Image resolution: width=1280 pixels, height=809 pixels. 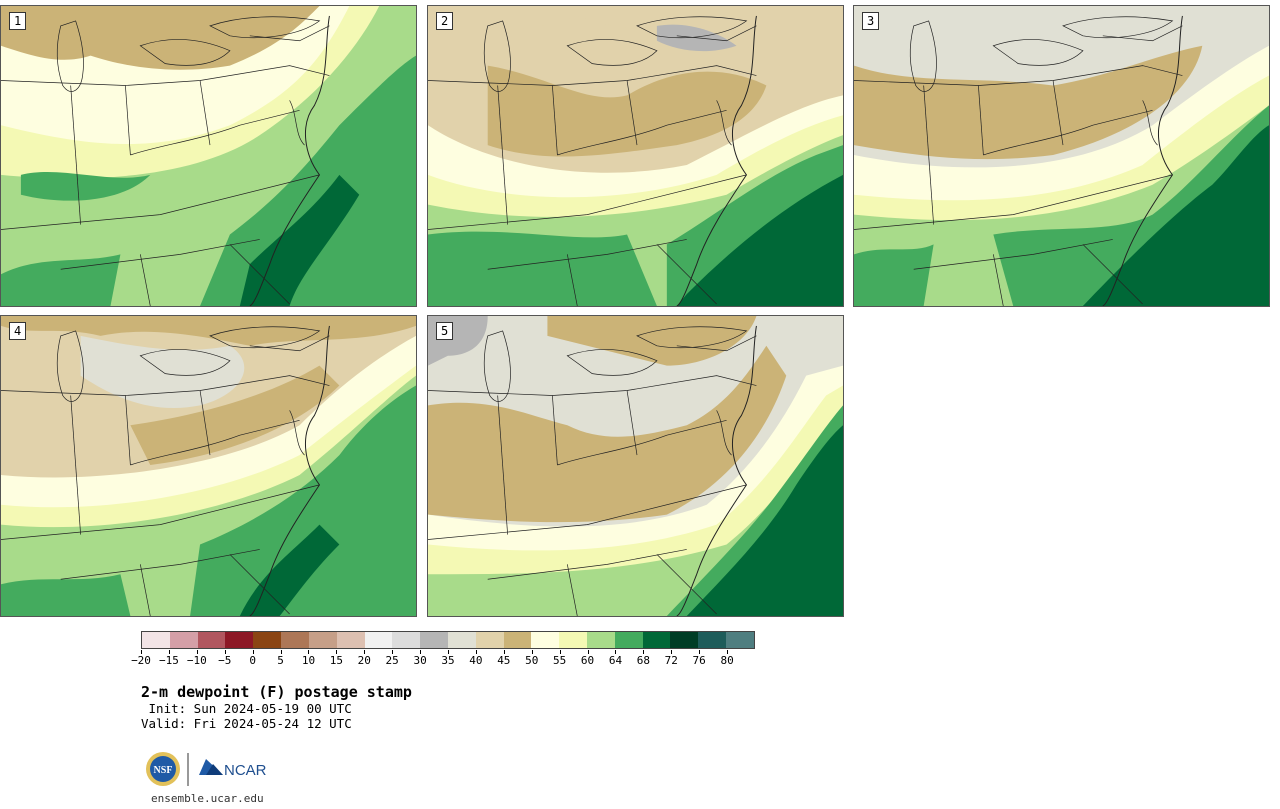 I want to click on page-title: 2-m dewpoint (F) postage stamp, so click(x=276, y=692).